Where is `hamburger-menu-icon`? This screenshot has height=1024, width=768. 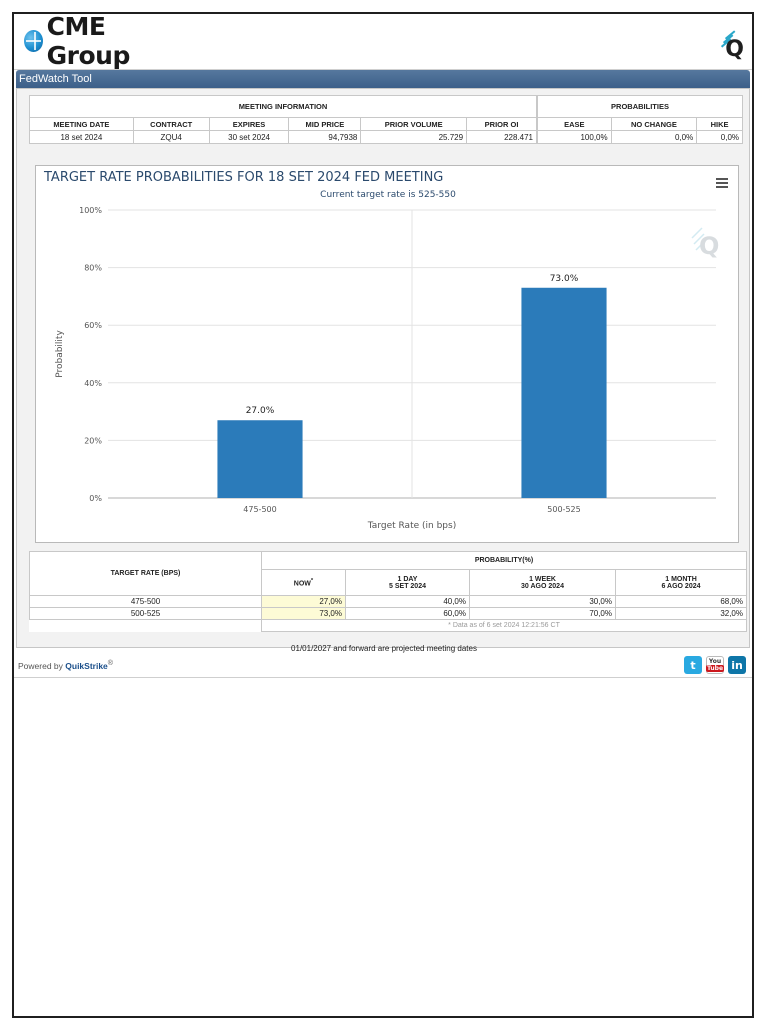 hamburger-menu-icon is located at coordinates (722, 183).